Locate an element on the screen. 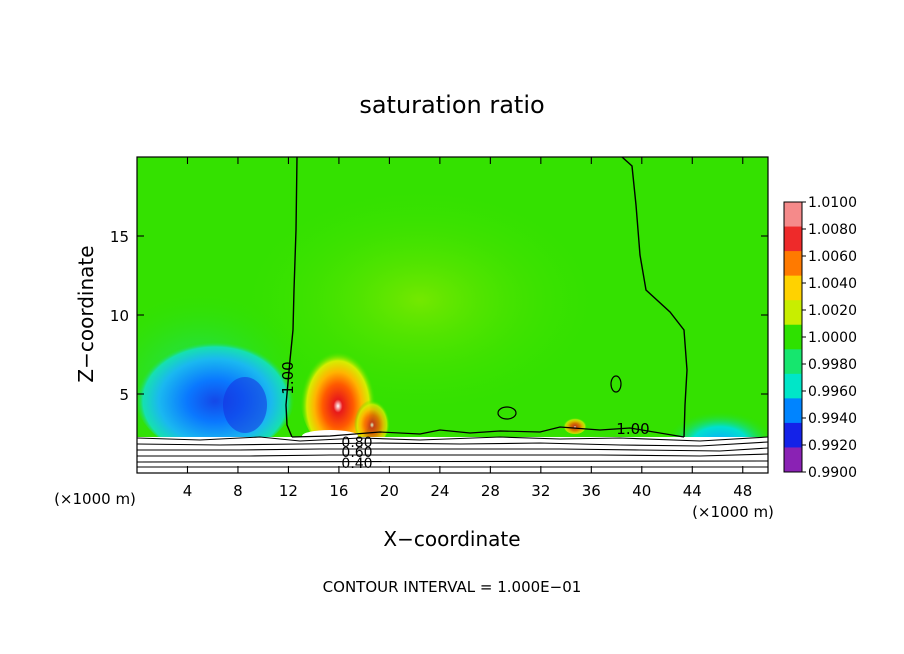 The height and width of the screenshot is (654, 904). x-tick-label: 28 is located at coordinates (490, 491).